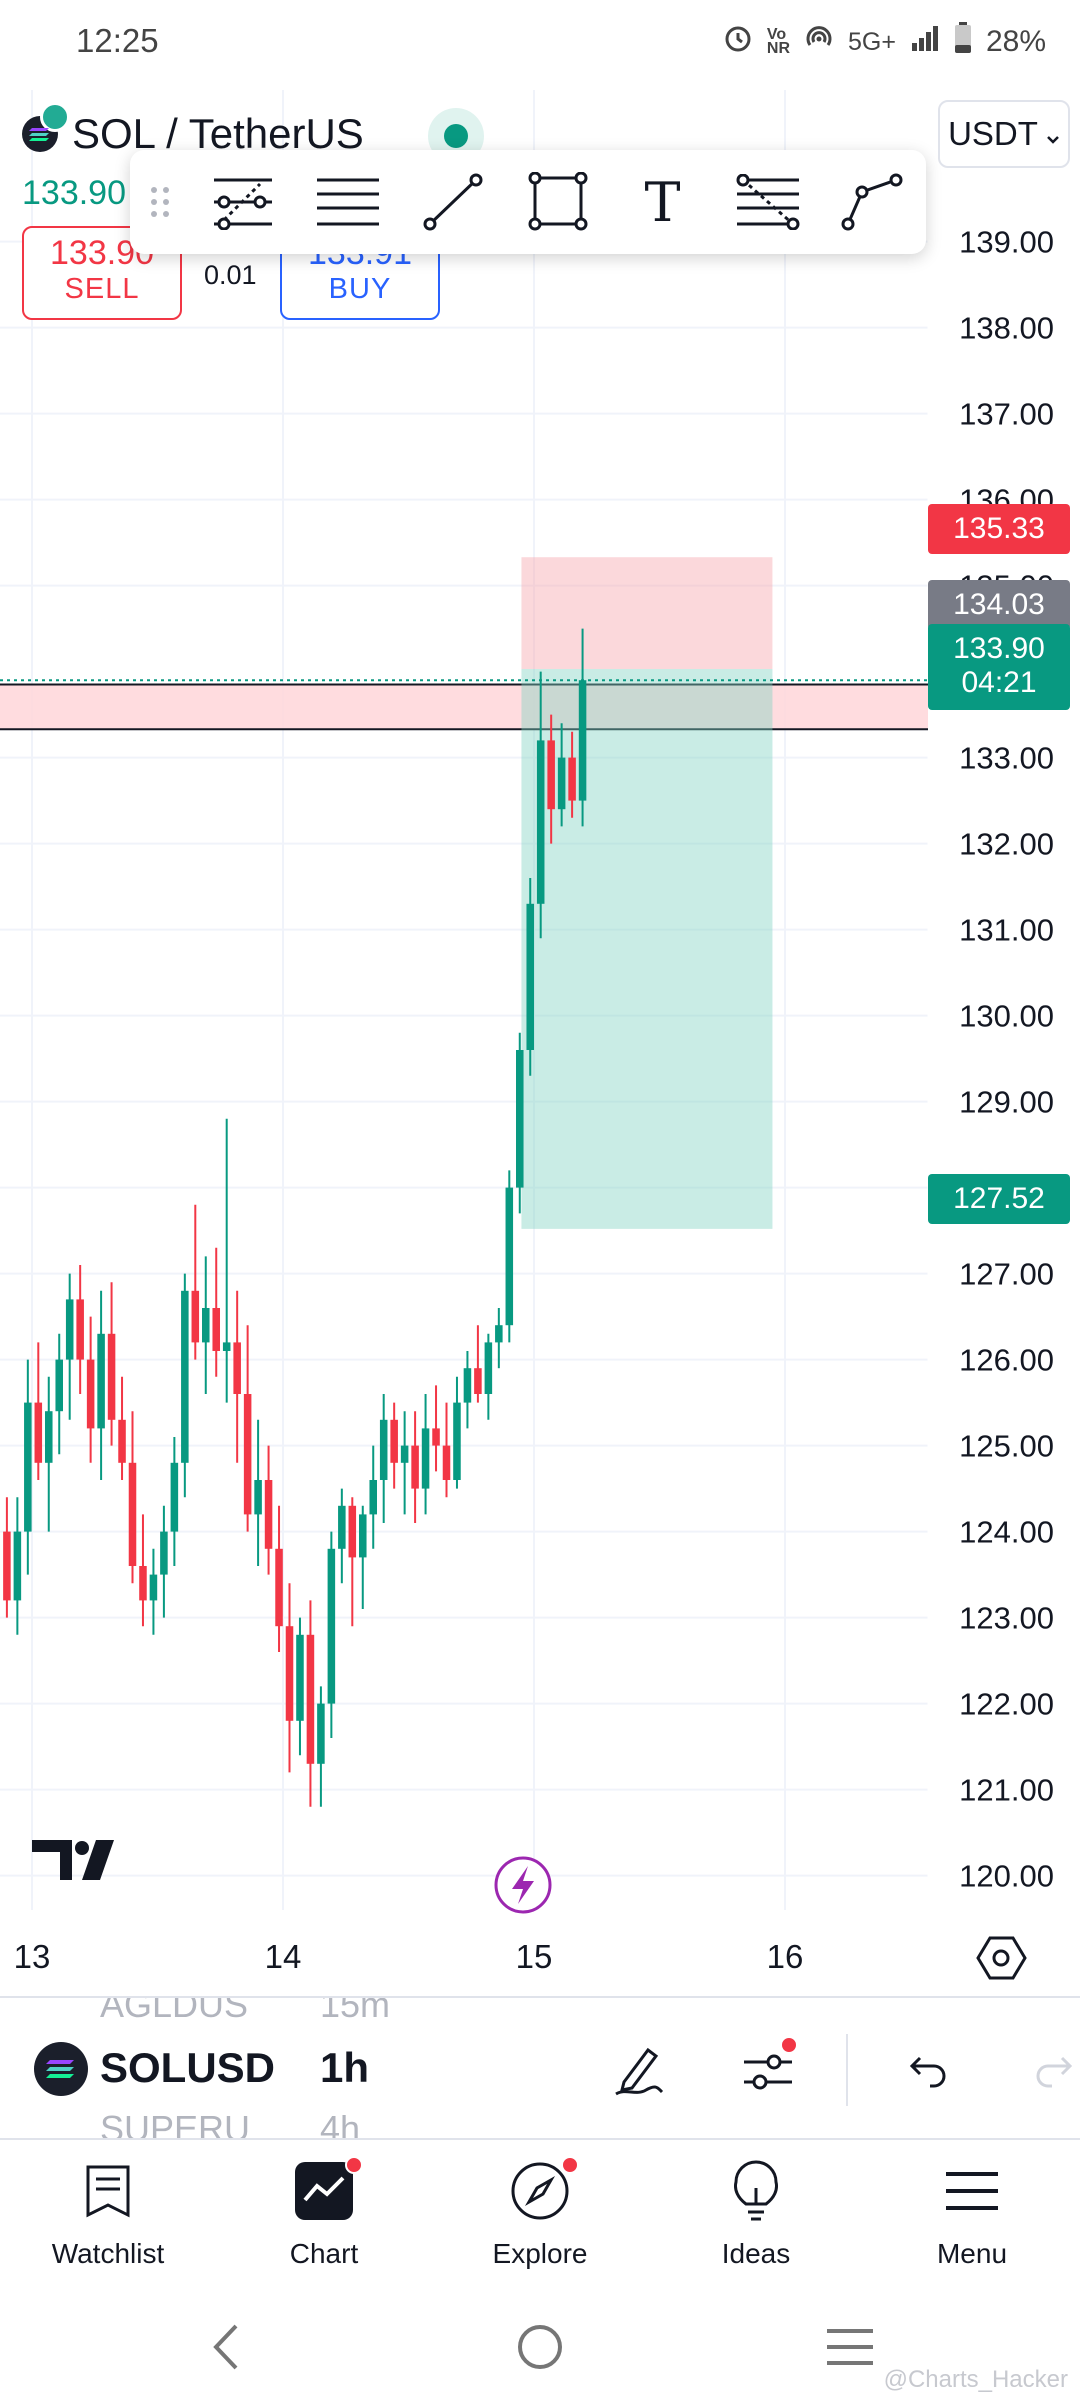 The width and height of the screenshot is (1080, 2400). Describe the element at coordinates (1015, 41) in the screenshot. I see `battery-level: 28%` at that location.